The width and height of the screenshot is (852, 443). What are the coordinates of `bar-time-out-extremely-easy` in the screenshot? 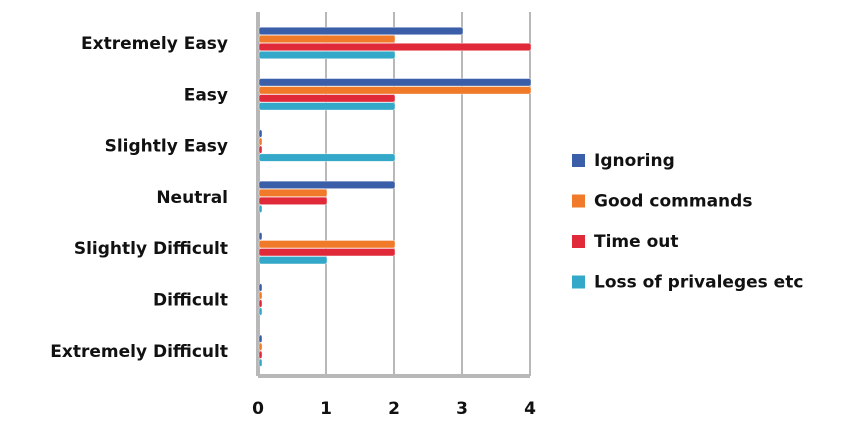 It's located at (395, 47).